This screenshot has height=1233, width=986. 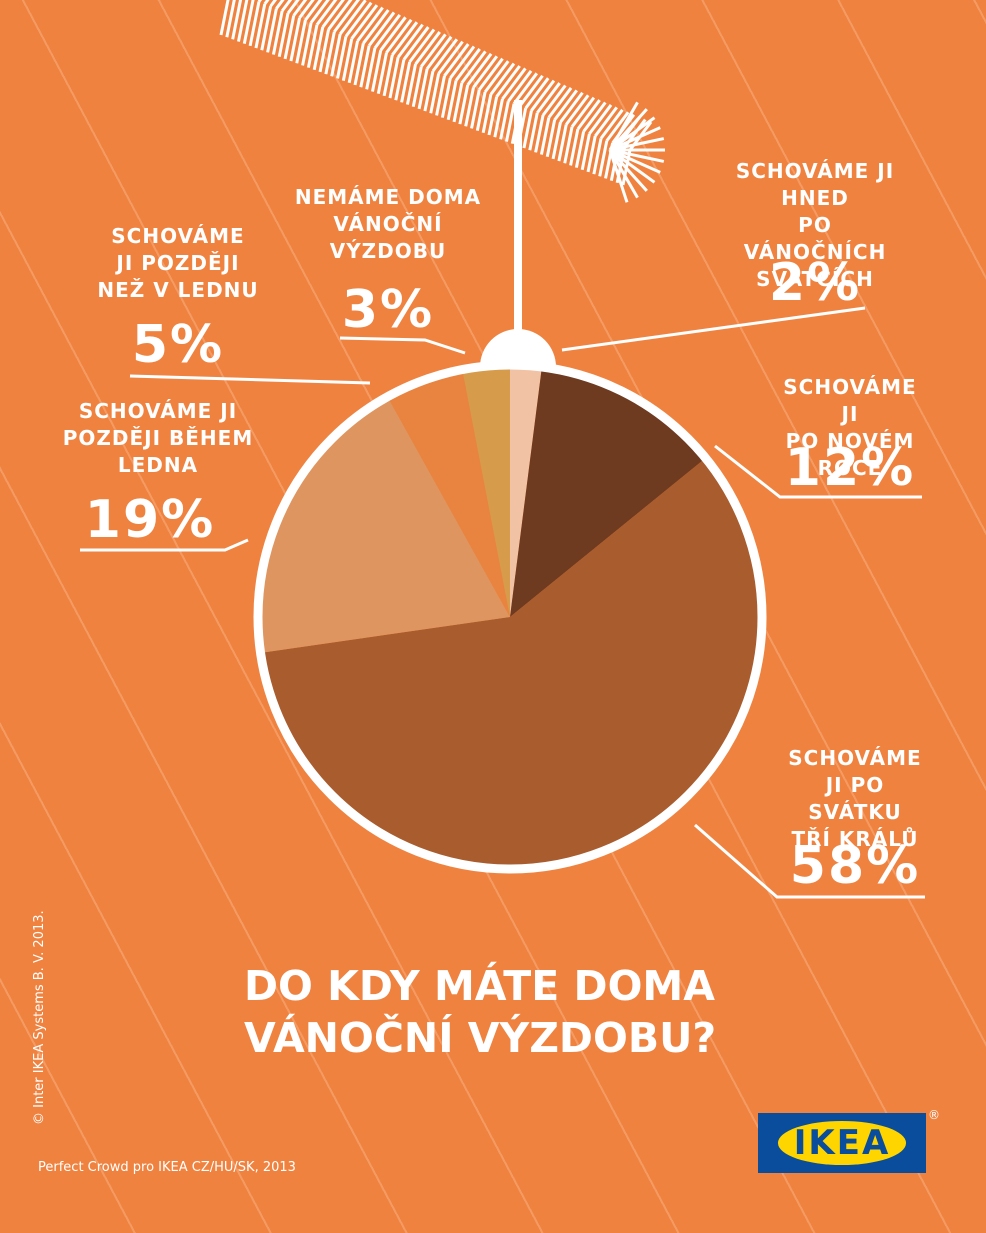 I want to click on slice-label: NEMÁME DOMA VÁNOČNÍ VÝZDOBU, so click(x=388, y=224).